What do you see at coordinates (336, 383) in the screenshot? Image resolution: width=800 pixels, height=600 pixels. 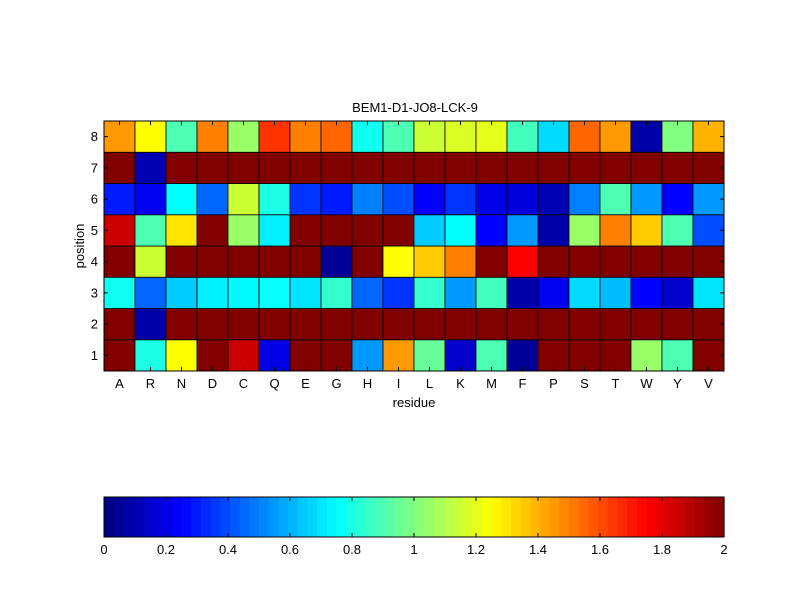 I see `x-tick-label: G` at bounding box center [336, 383].